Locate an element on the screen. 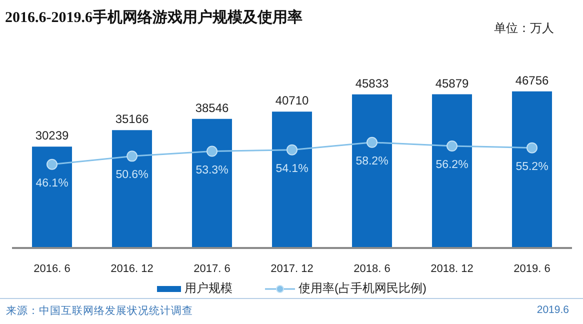  x-tick-label: 2019. 6 is located at coordinates (532, 268).